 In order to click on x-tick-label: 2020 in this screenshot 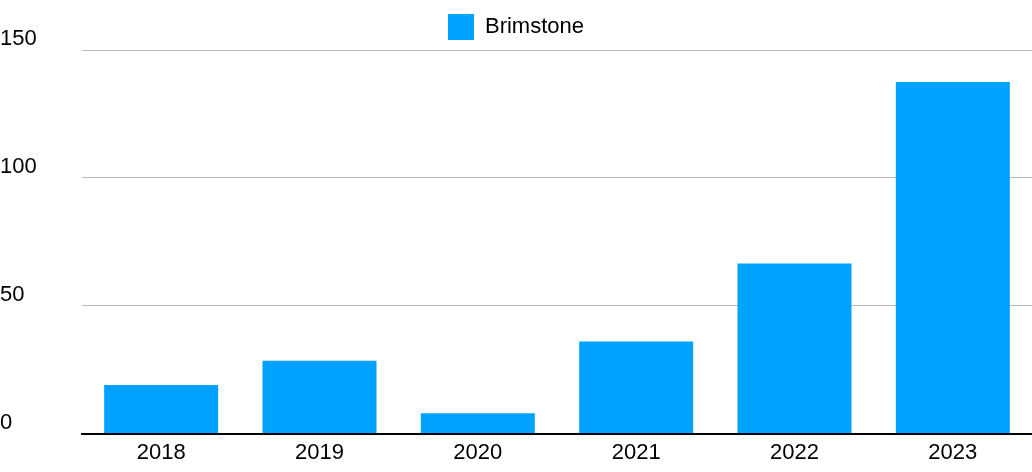, I will do `click(478, 451)`.